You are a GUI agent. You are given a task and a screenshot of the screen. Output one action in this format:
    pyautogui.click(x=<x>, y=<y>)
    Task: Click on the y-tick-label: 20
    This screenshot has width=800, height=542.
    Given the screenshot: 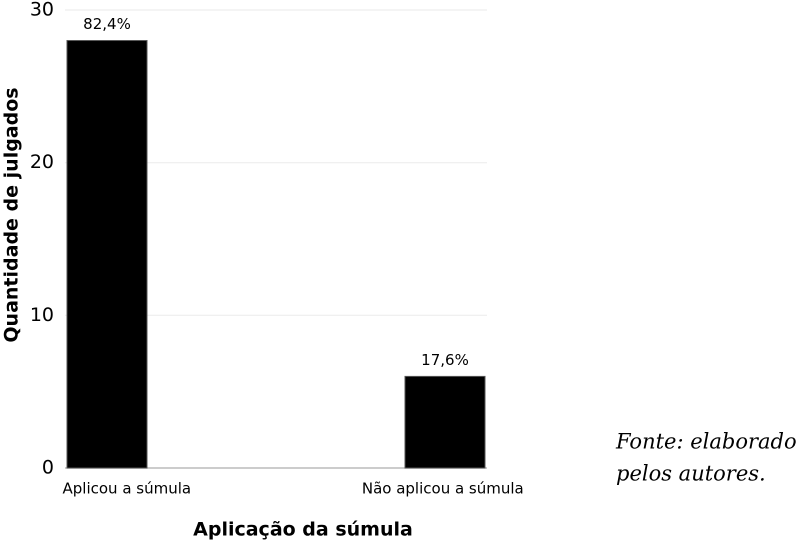 What is the action you would take?
    pyautogui.click(x=42, y=162)
    